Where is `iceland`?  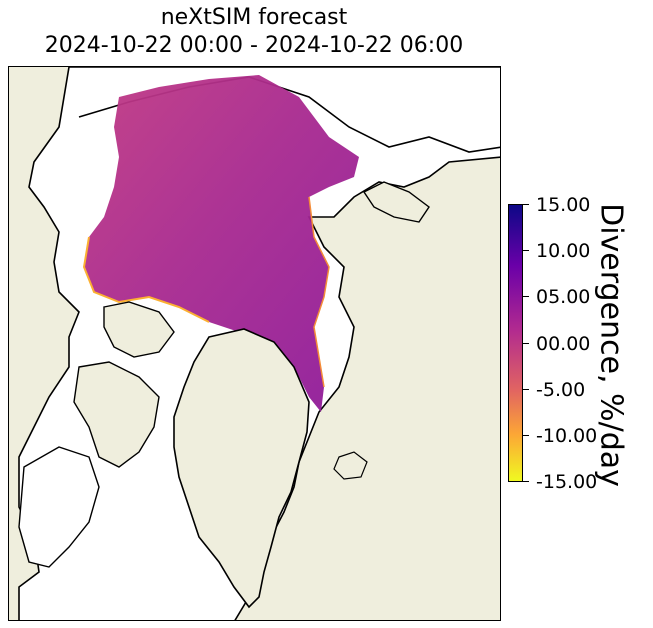
iceland is located at coordinates (350, 465).